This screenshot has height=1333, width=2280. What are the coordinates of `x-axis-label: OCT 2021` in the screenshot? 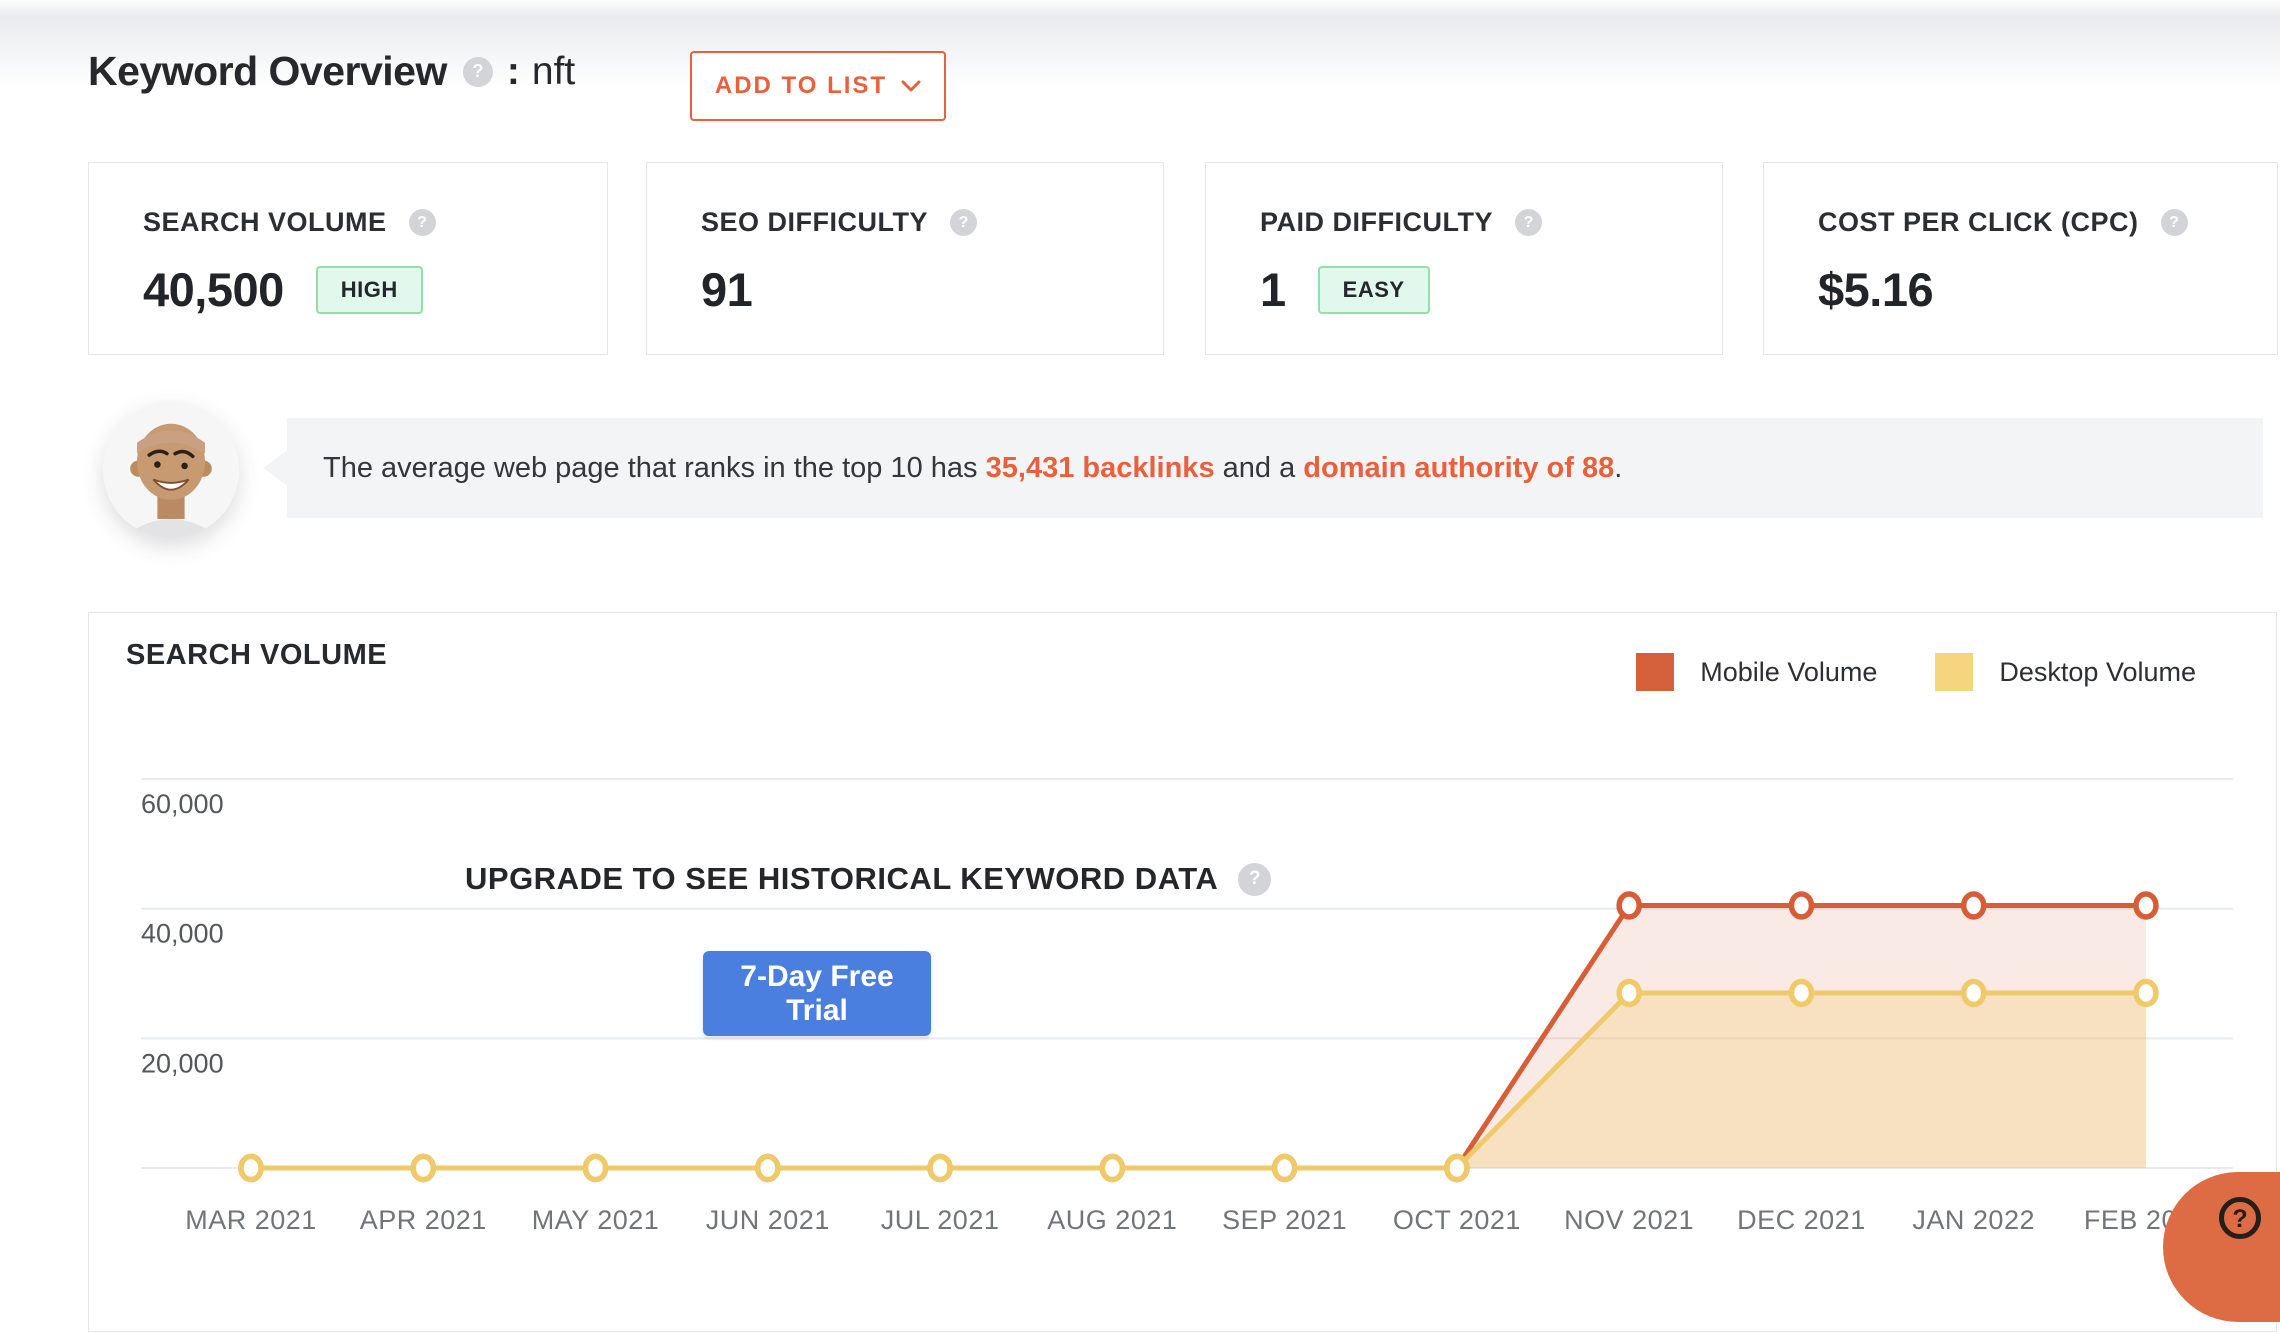 It's located at (1457, 1220).